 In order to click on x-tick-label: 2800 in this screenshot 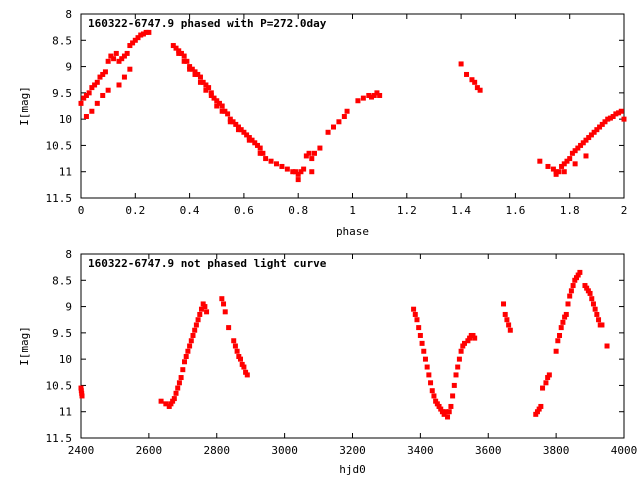, I will do `click(217, 450)`.